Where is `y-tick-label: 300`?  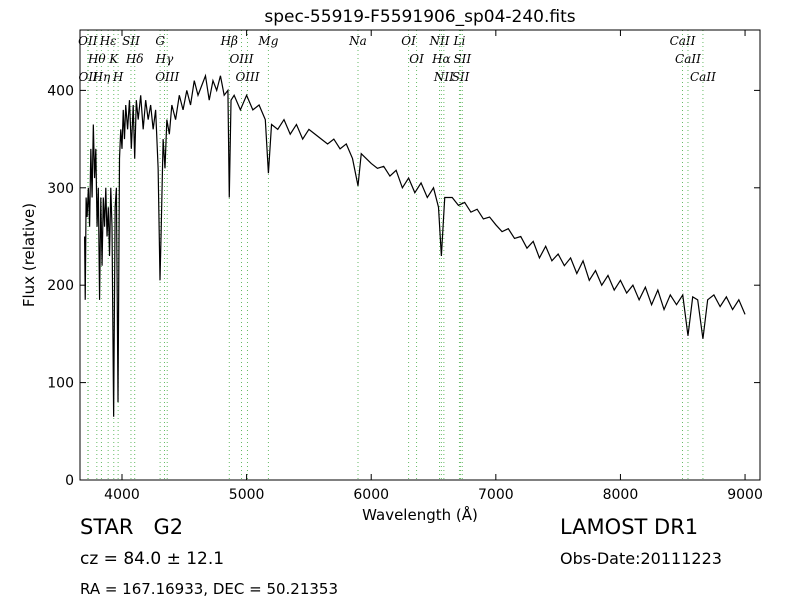
y-tick-label: 300 is located at coordinates (60, 189).